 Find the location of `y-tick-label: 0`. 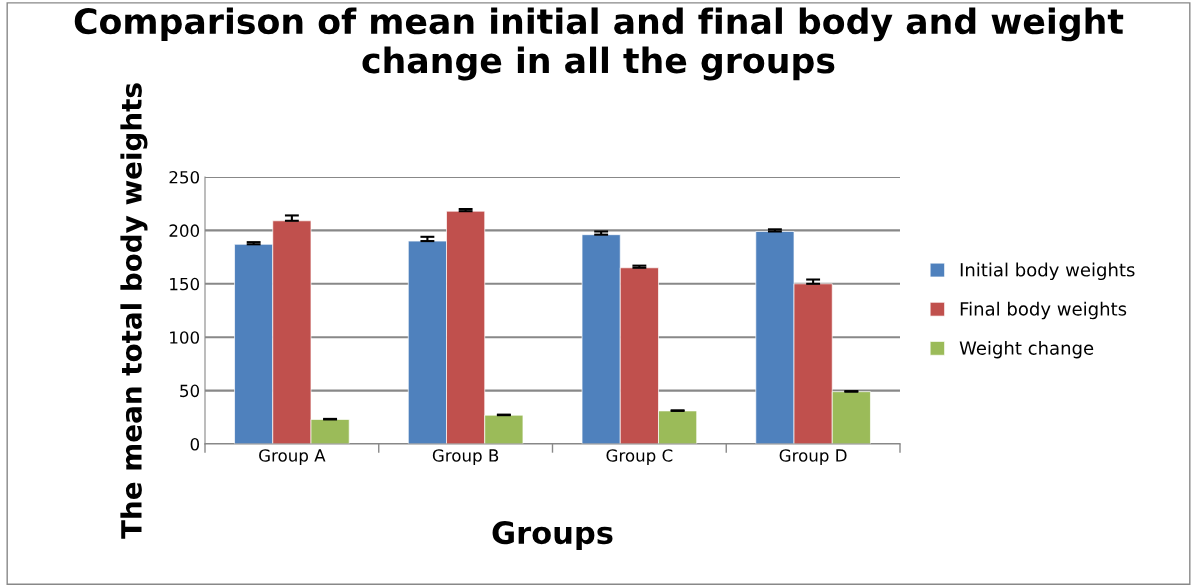

y-tick-label: 0 is located at coordinates (195, 444).